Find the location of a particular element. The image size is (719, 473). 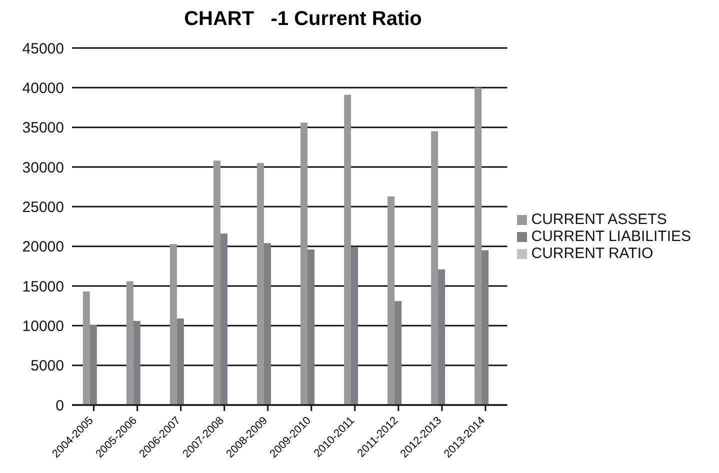

y-tick-label: 20000 is located at coordinates (43, 247).